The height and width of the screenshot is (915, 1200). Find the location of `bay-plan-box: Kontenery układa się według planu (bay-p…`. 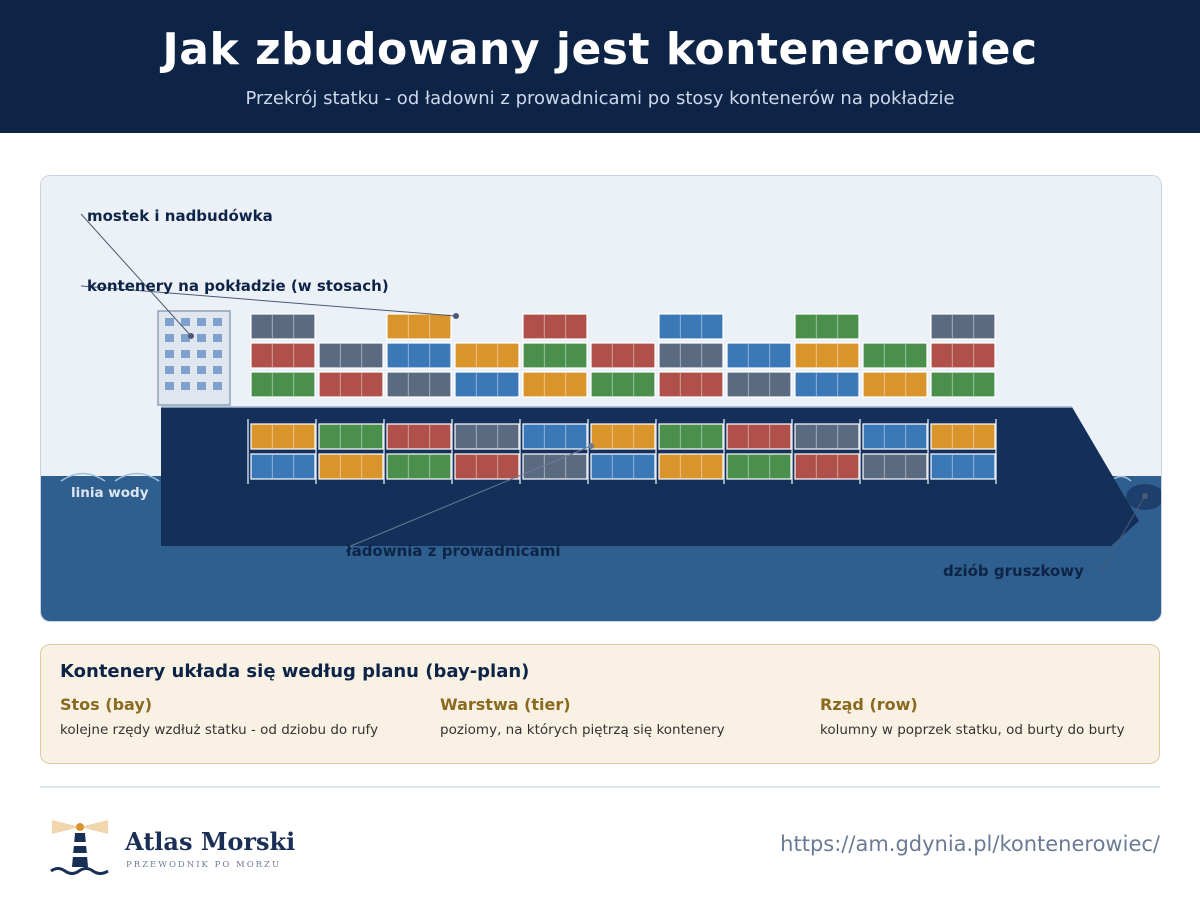

bay-plan-box: Kontenery układa się według planu (bay-p… is located at coordinates (600, 704).